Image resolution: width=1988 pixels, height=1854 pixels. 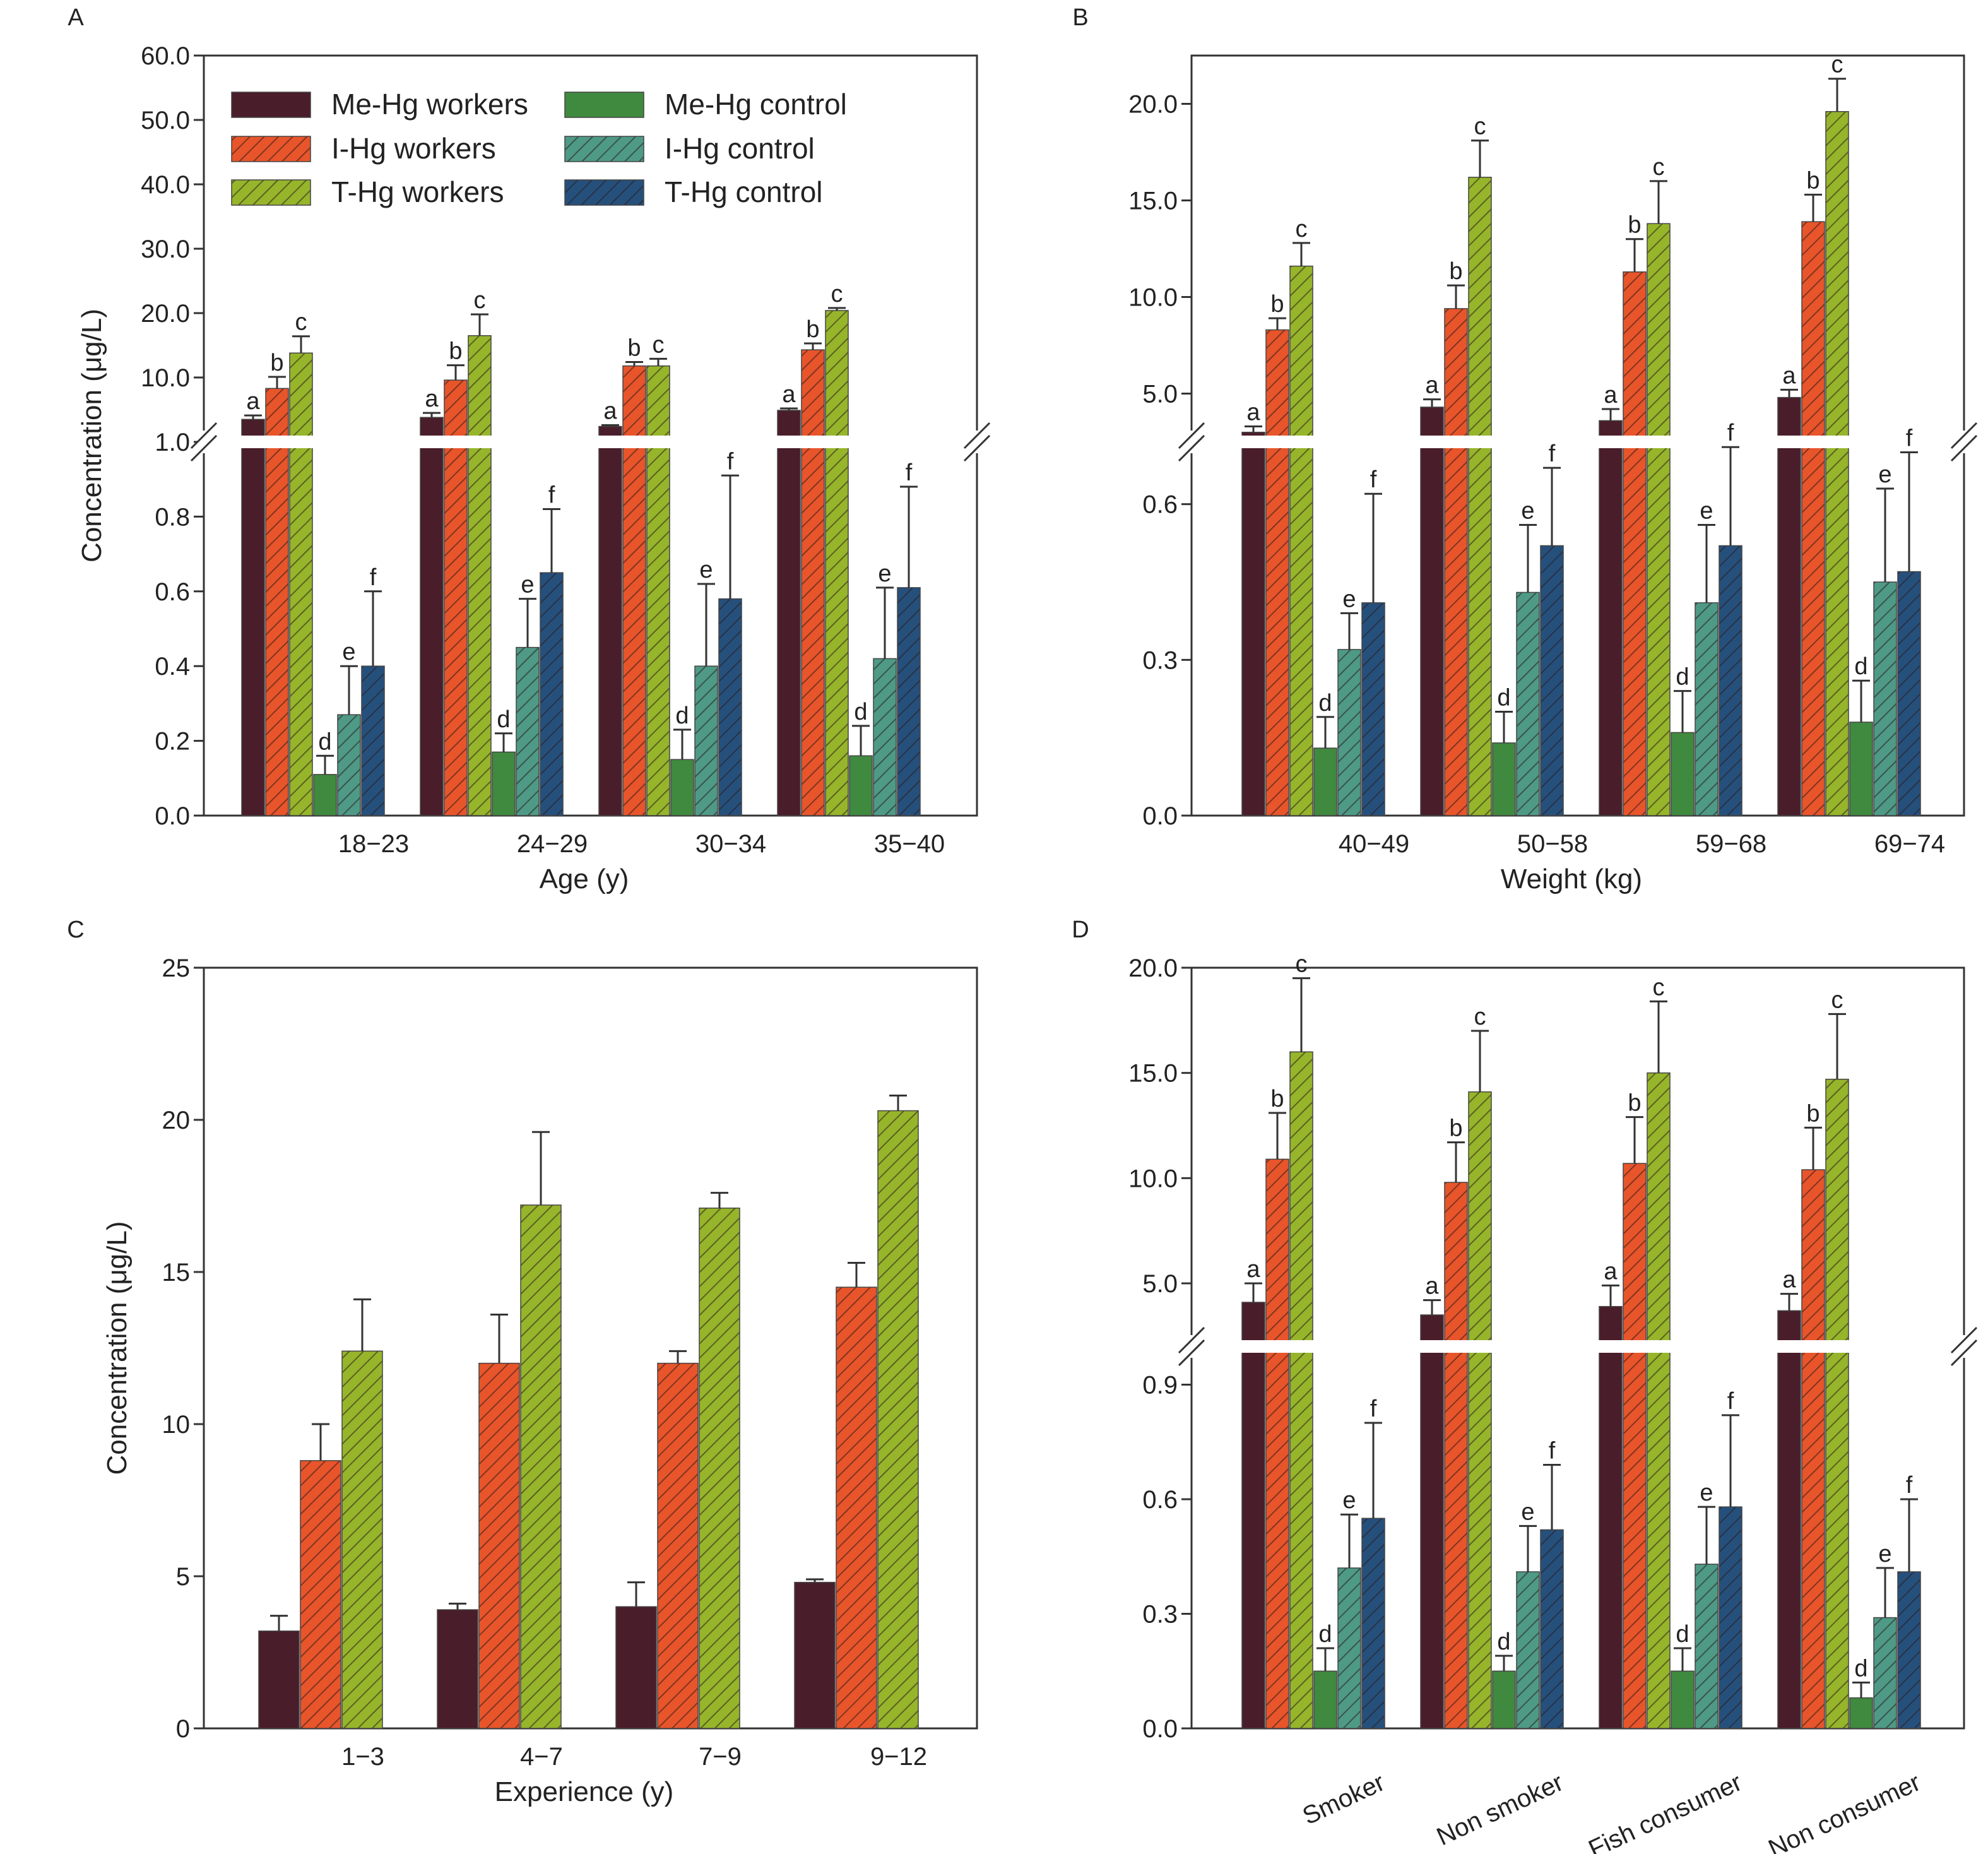 What do you see at coordinates (1552, 844) in the screenshot?
I see `x-tick-label: 50−58` at bounding box center [1552, 844].